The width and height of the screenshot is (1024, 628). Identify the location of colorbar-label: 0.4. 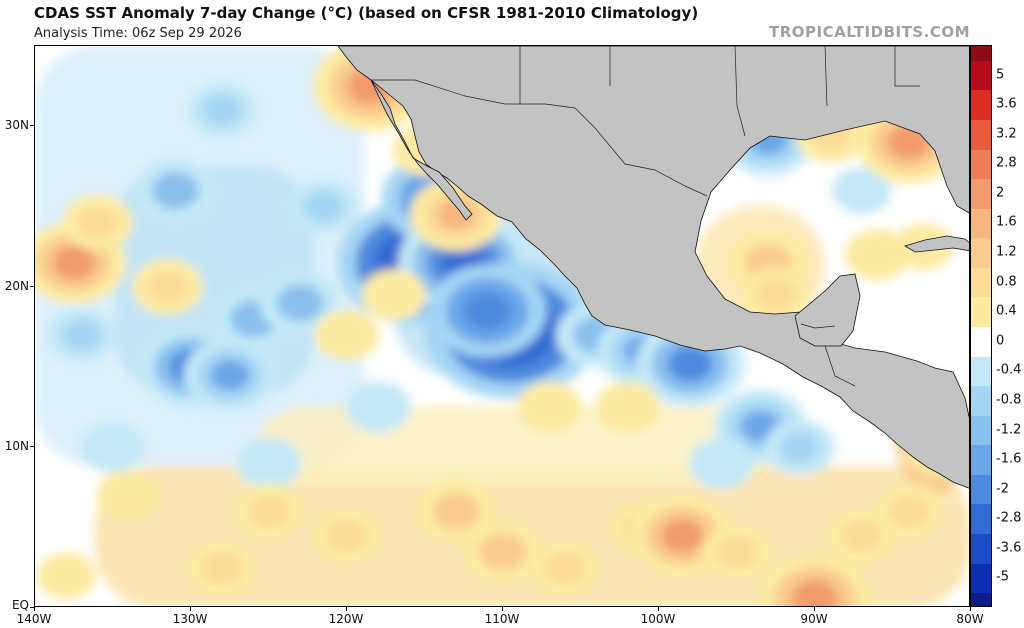
(1006, 311).